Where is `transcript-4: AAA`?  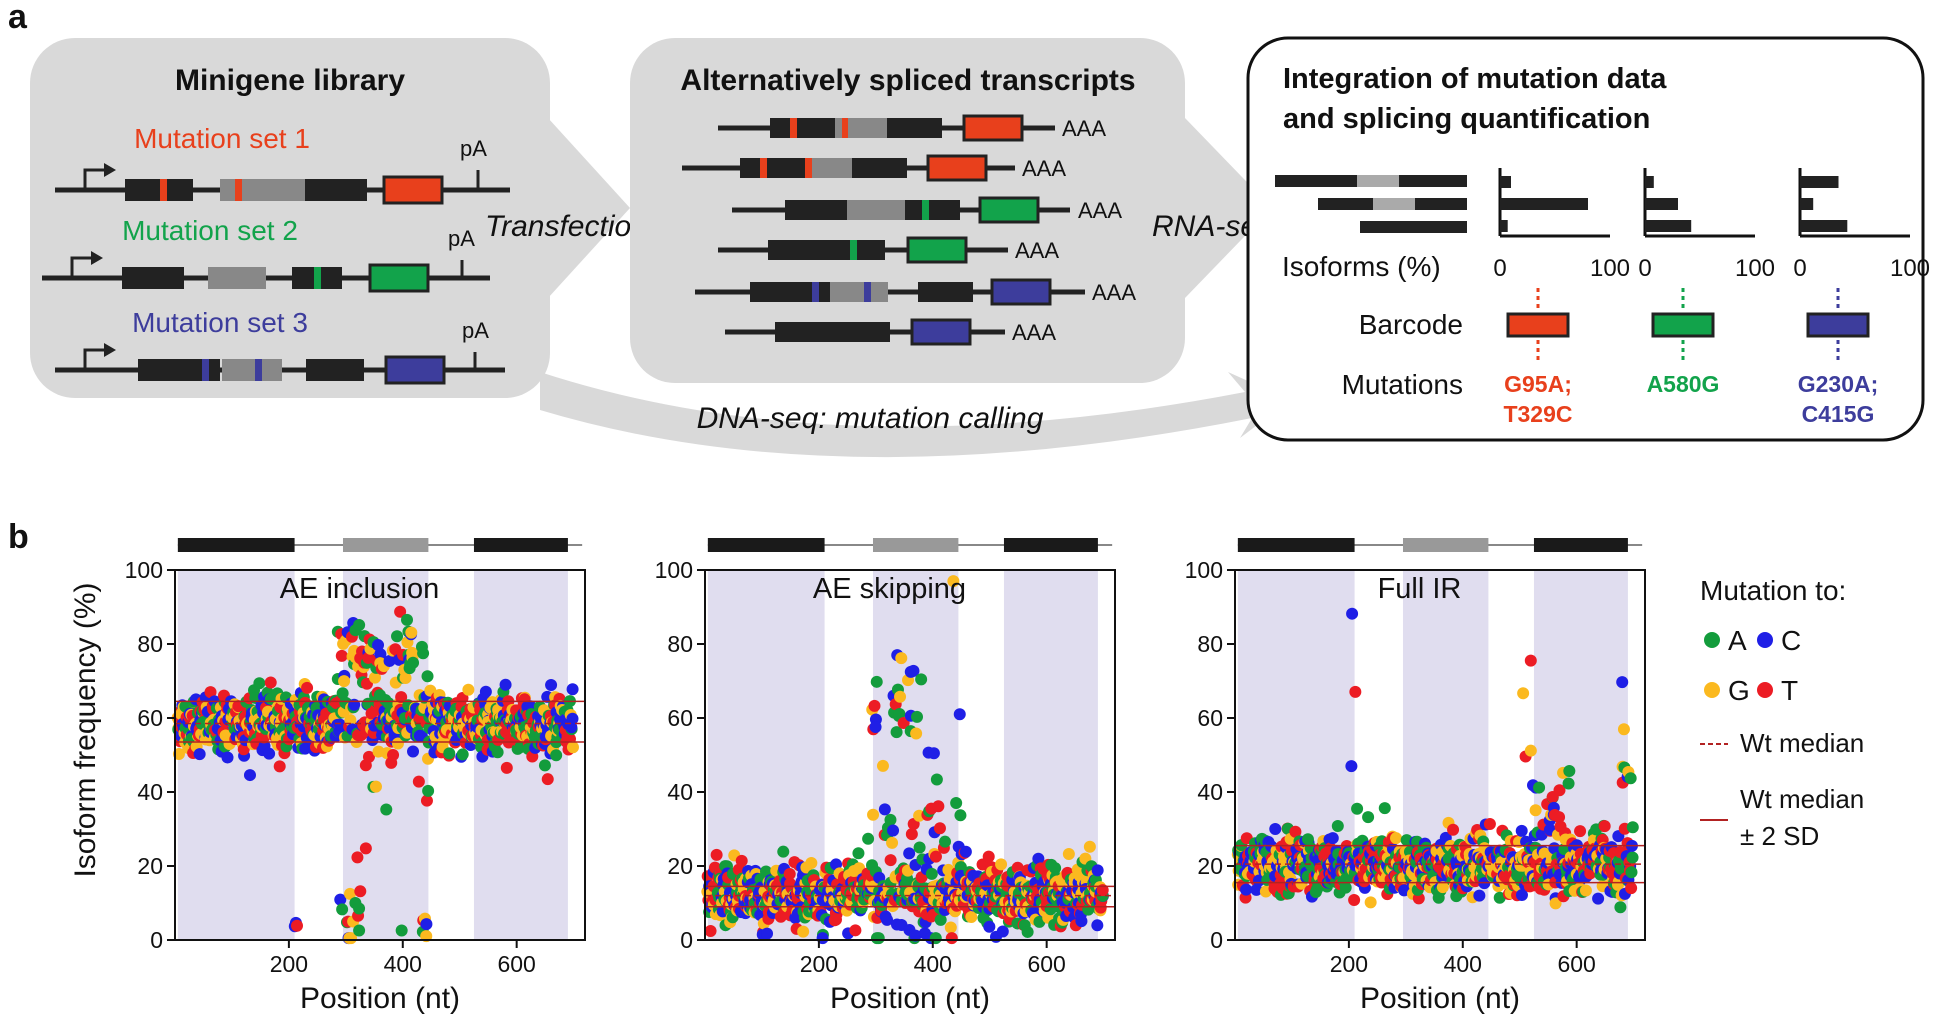 transcript-4: AAA is located at coordinates (888, 250).